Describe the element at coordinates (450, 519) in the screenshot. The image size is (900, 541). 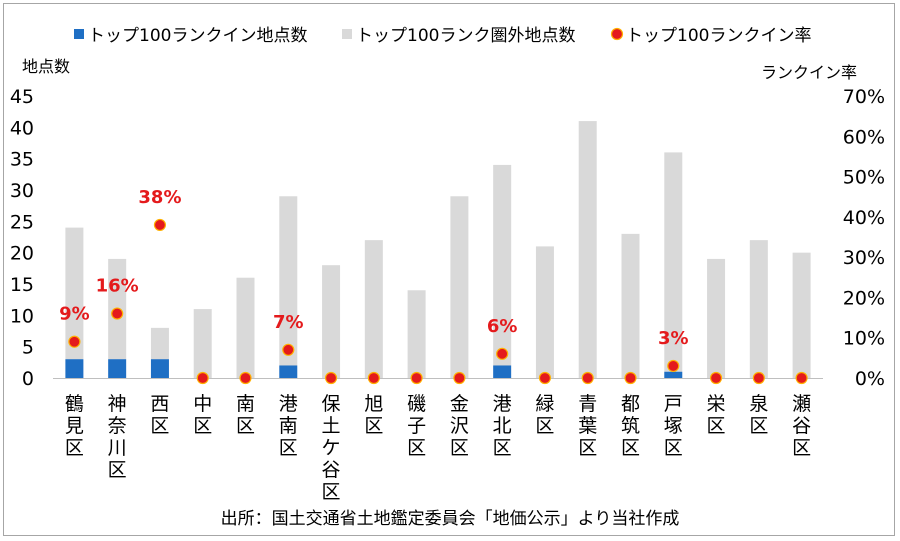
I see `source-note: 出所：国土交通省土地鑑定委員会「地価公示」より当社作成` at that location.